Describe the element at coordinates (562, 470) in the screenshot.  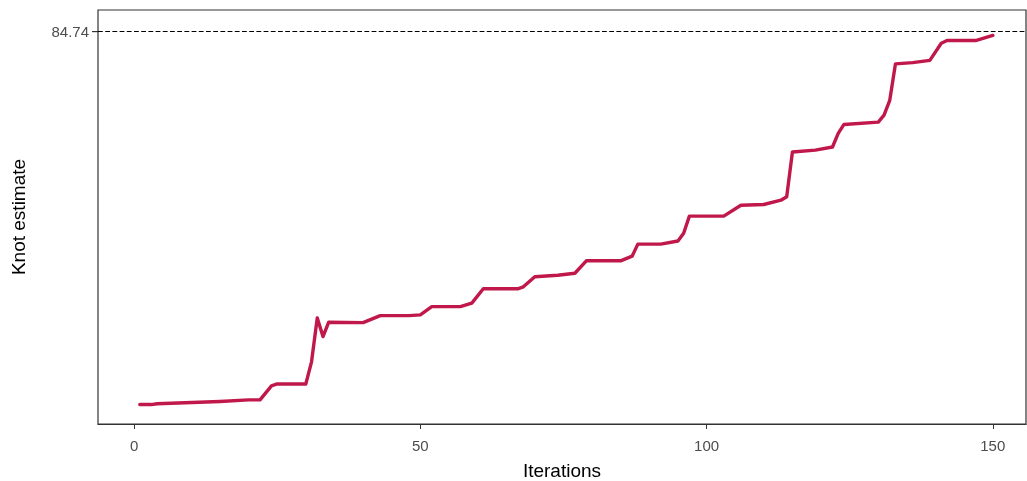
I see `x-axis-title: Iterations` at that location.